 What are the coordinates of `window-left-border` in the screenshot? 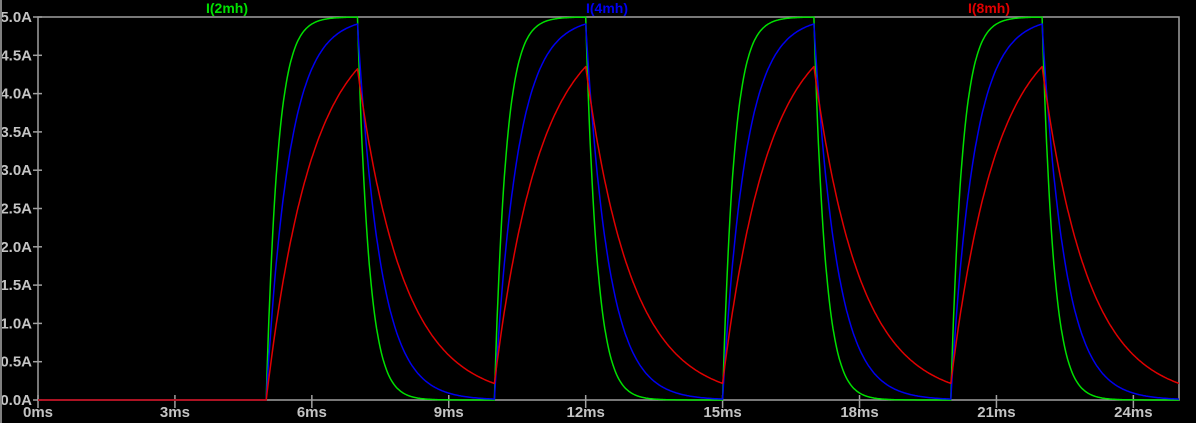 It's located at (1, 211).